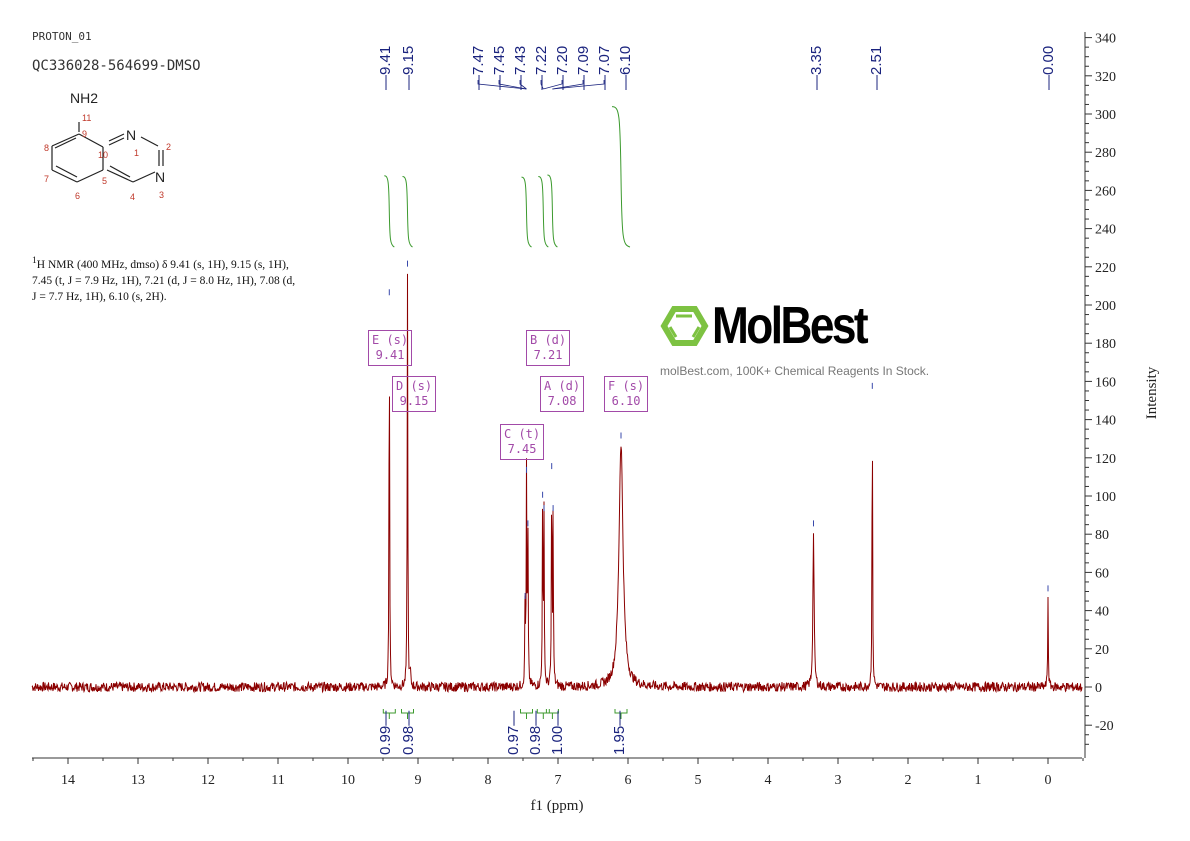  Describe the element at coordinates (131, 135) in the screenshot. I see `nitrogen-1: N` at that location.